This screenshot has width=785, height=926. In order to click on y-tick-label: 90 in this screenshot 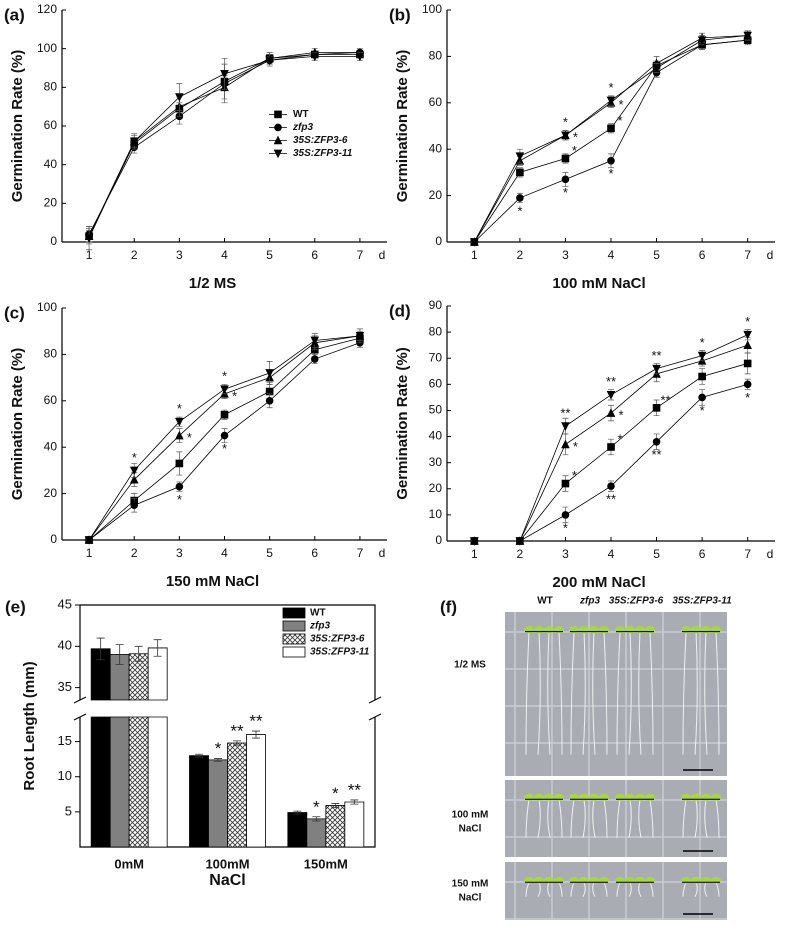, I will do `click(436, 305)`.